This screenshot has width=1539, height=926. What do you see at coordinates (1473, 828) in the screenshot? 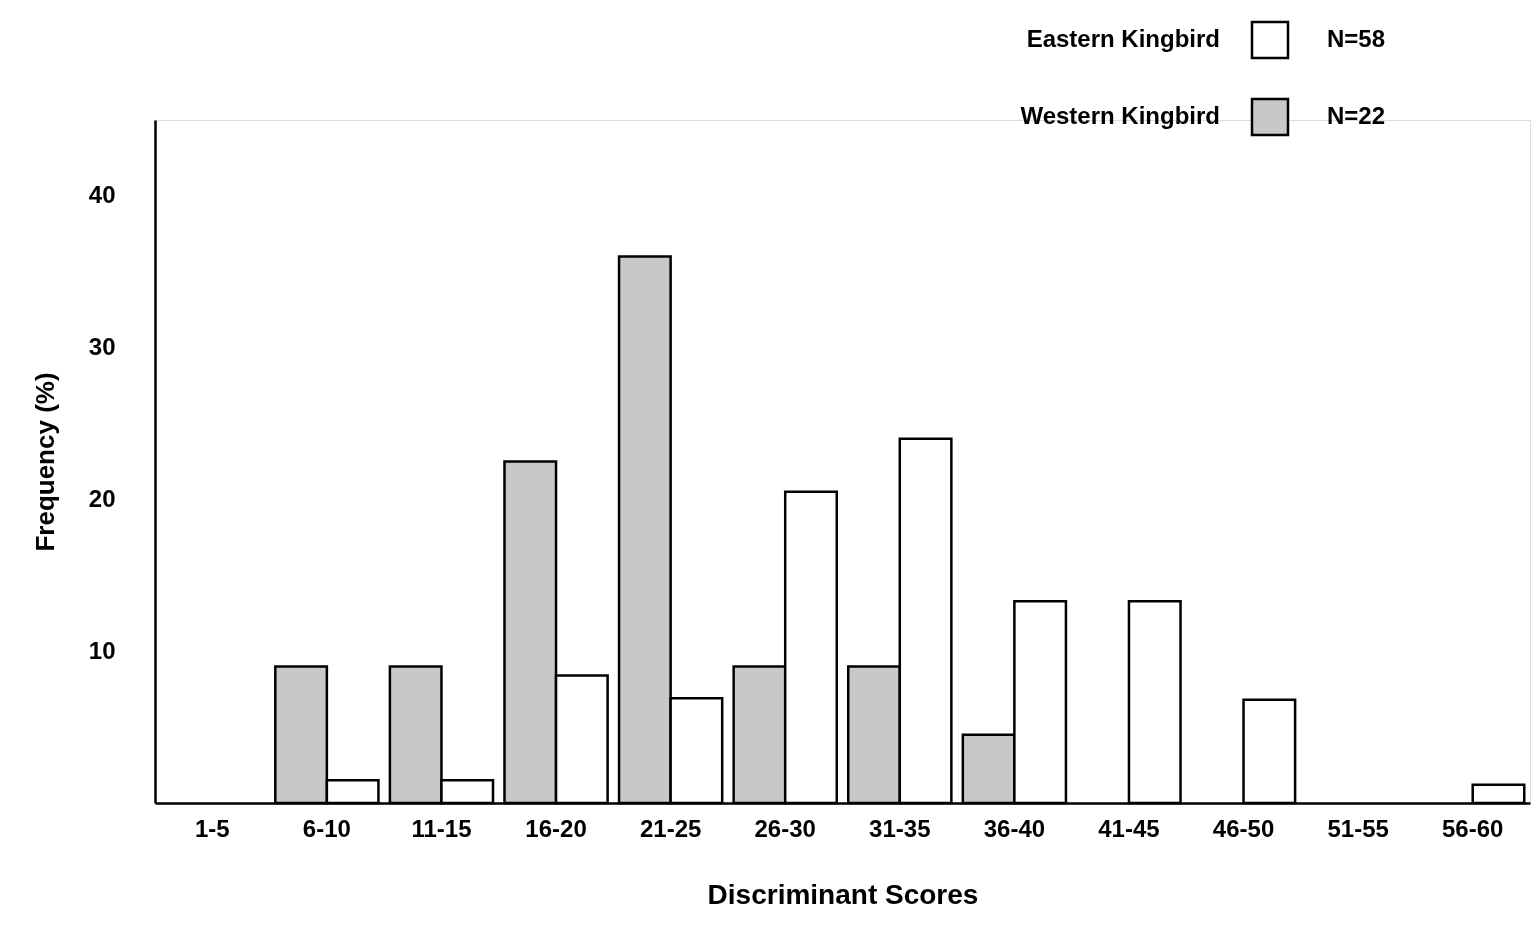
I see `x-tick-label: 56-60` at bounding box center [1473, 828].